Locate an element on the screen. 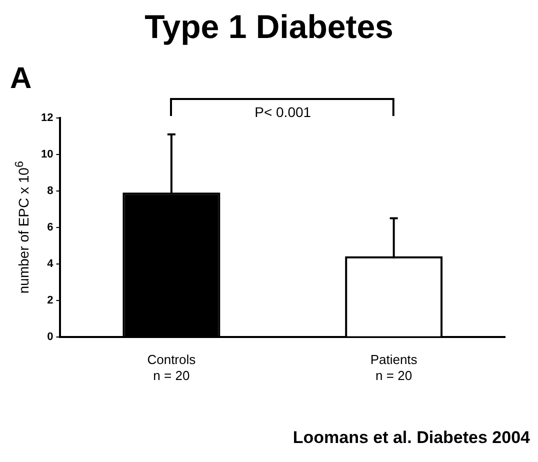 The width and height of the screenshot is (538, 462). y-tick-label: 12 is located at coordinates (47, 118).